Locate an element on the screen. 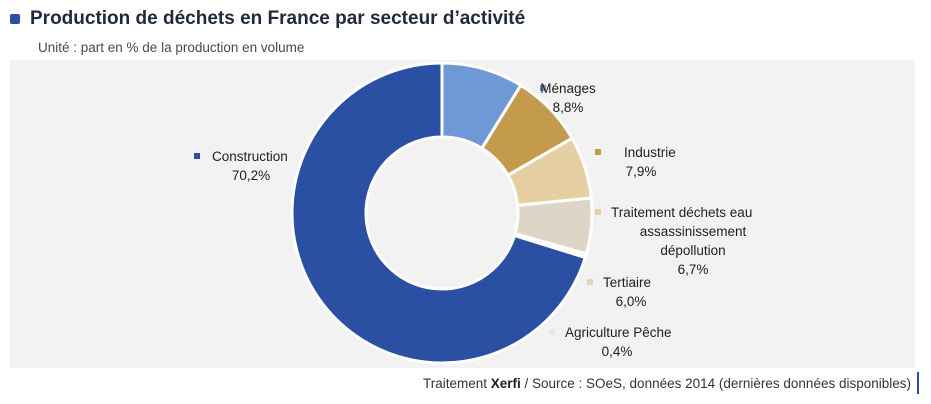 This screenshot has width=931, height=404. value-label: 70,2% is located at coordinates (251, 175).